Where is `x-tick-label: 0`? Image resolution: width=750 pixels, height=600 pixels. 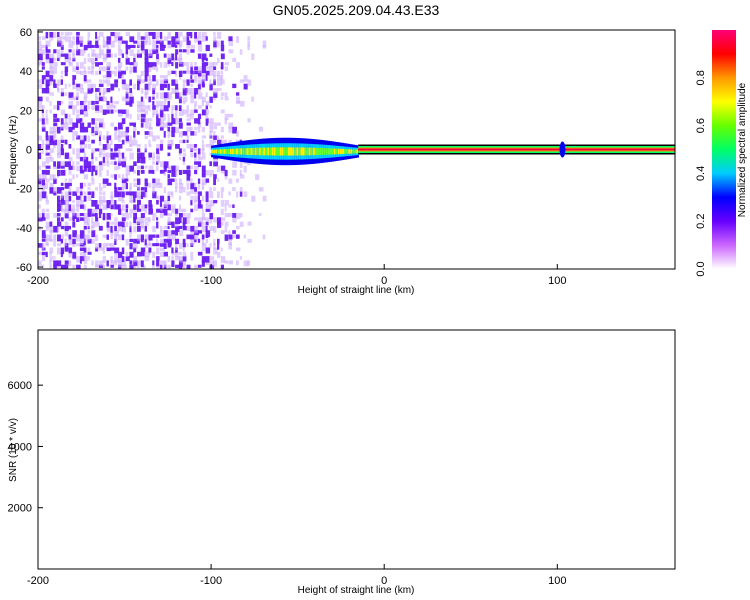
x-tick-label: 0 is located at coordinates (384, 581).